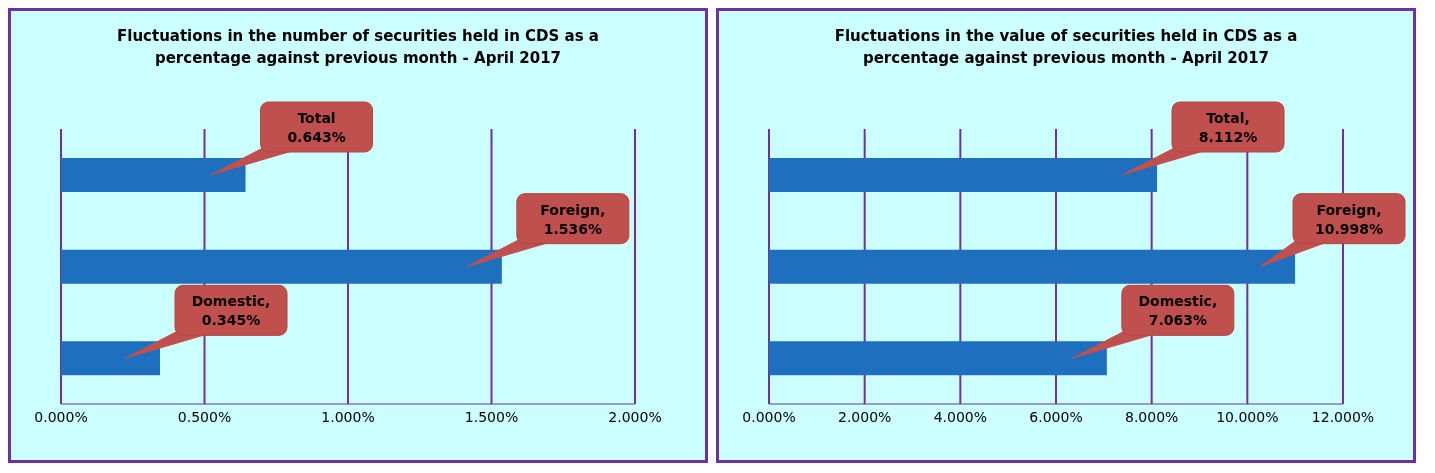  What do you see at coordinates (1343, 416) in the screenshot?
I see `x-tick-label: 12.000%` at bounding box center [1343, 416].